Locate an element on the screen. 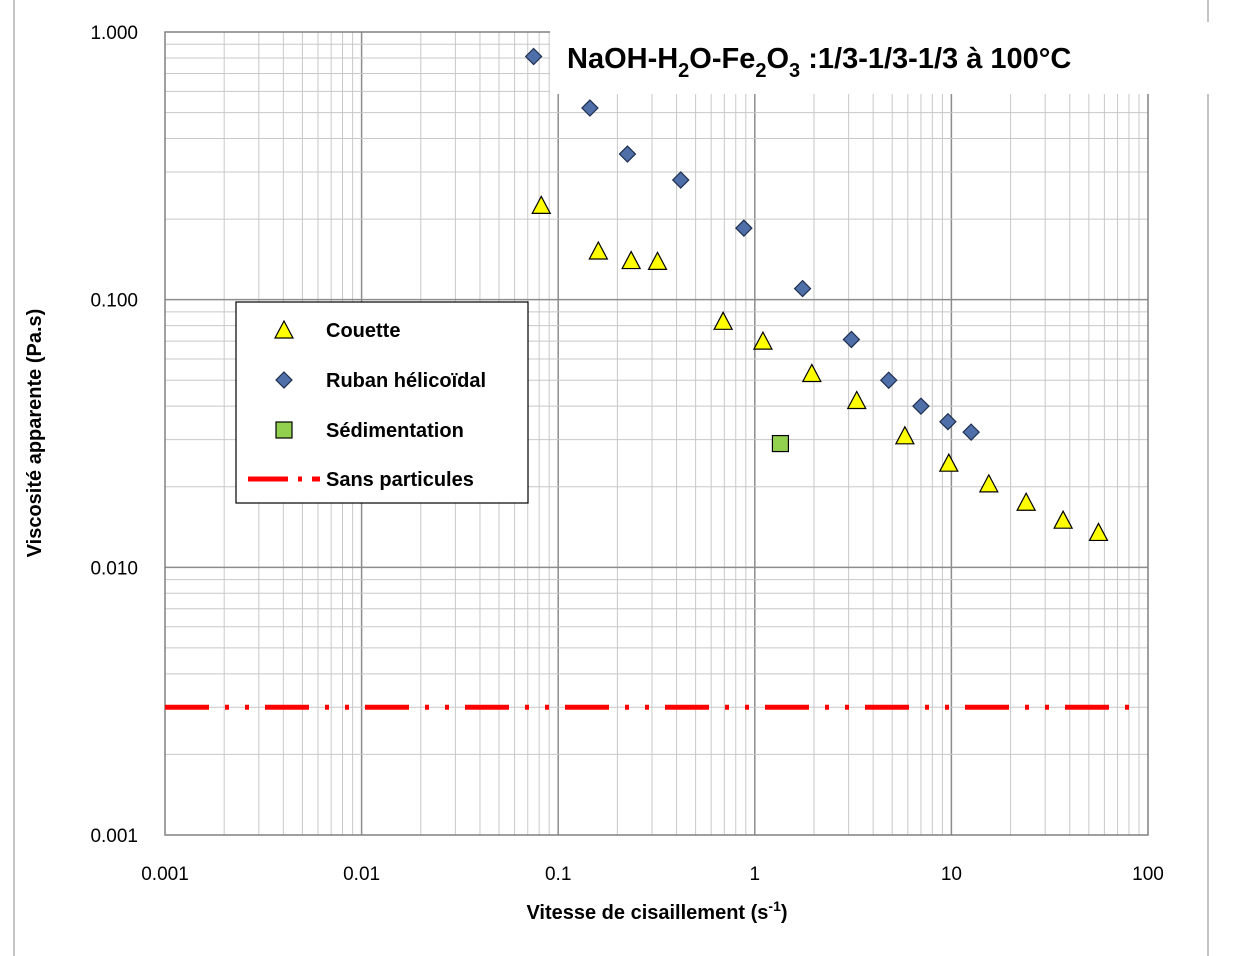  data-point-square is located at coordinates (780, 443).